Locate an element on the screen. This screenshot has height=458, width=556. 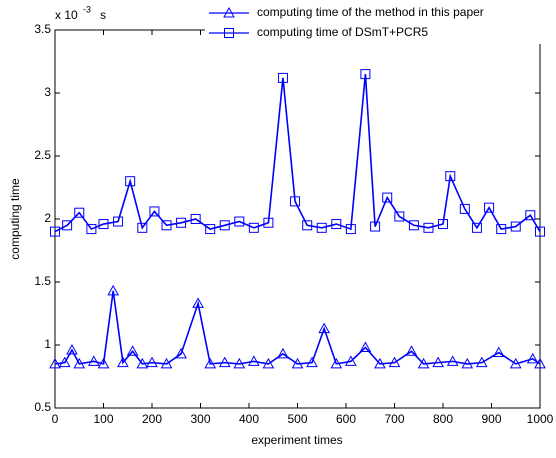
legend-label: computing time of DSmT+PCR5 is located at coordinates (342, 32).